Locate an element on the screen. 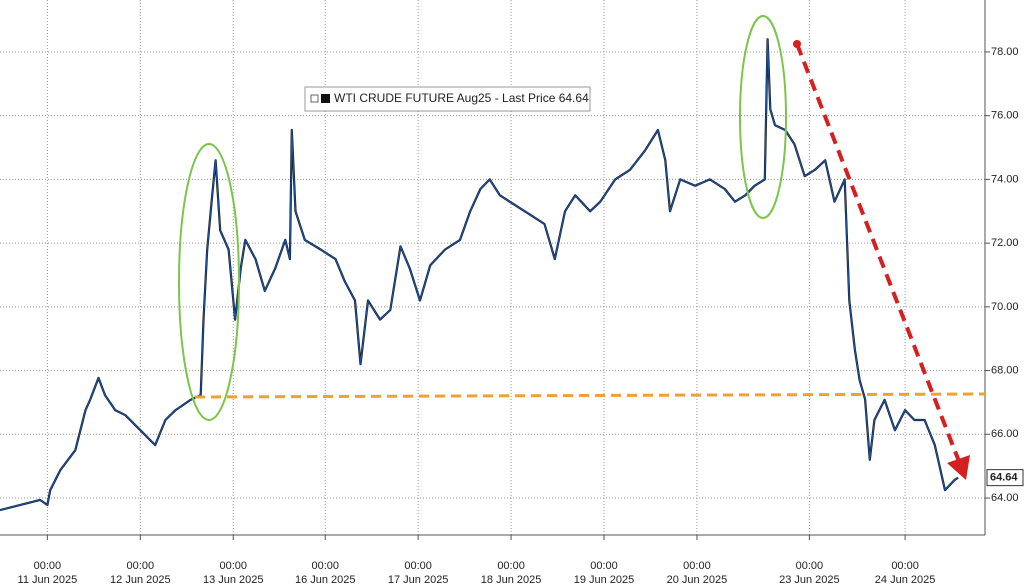 Image resolution: width=1024 pixels, height=587 pixels. support-line is located at coordinates (590, 395).